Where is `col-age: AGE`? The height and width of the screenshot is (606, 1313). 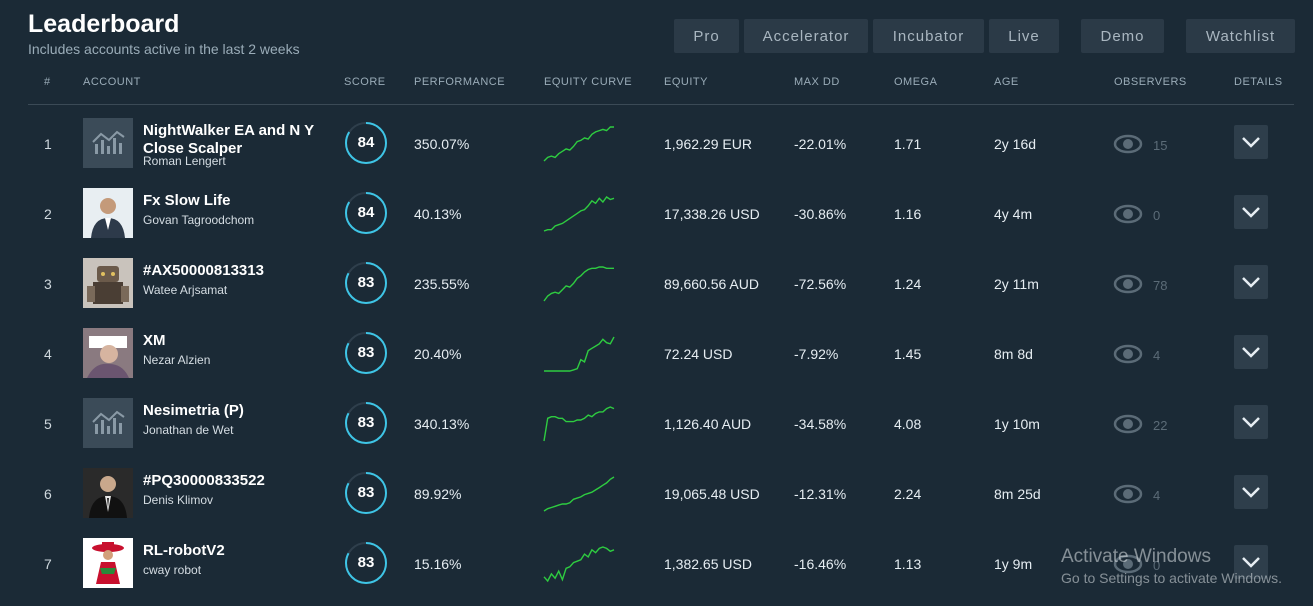
col-age: AGE is located at coordinates (1006, 82).